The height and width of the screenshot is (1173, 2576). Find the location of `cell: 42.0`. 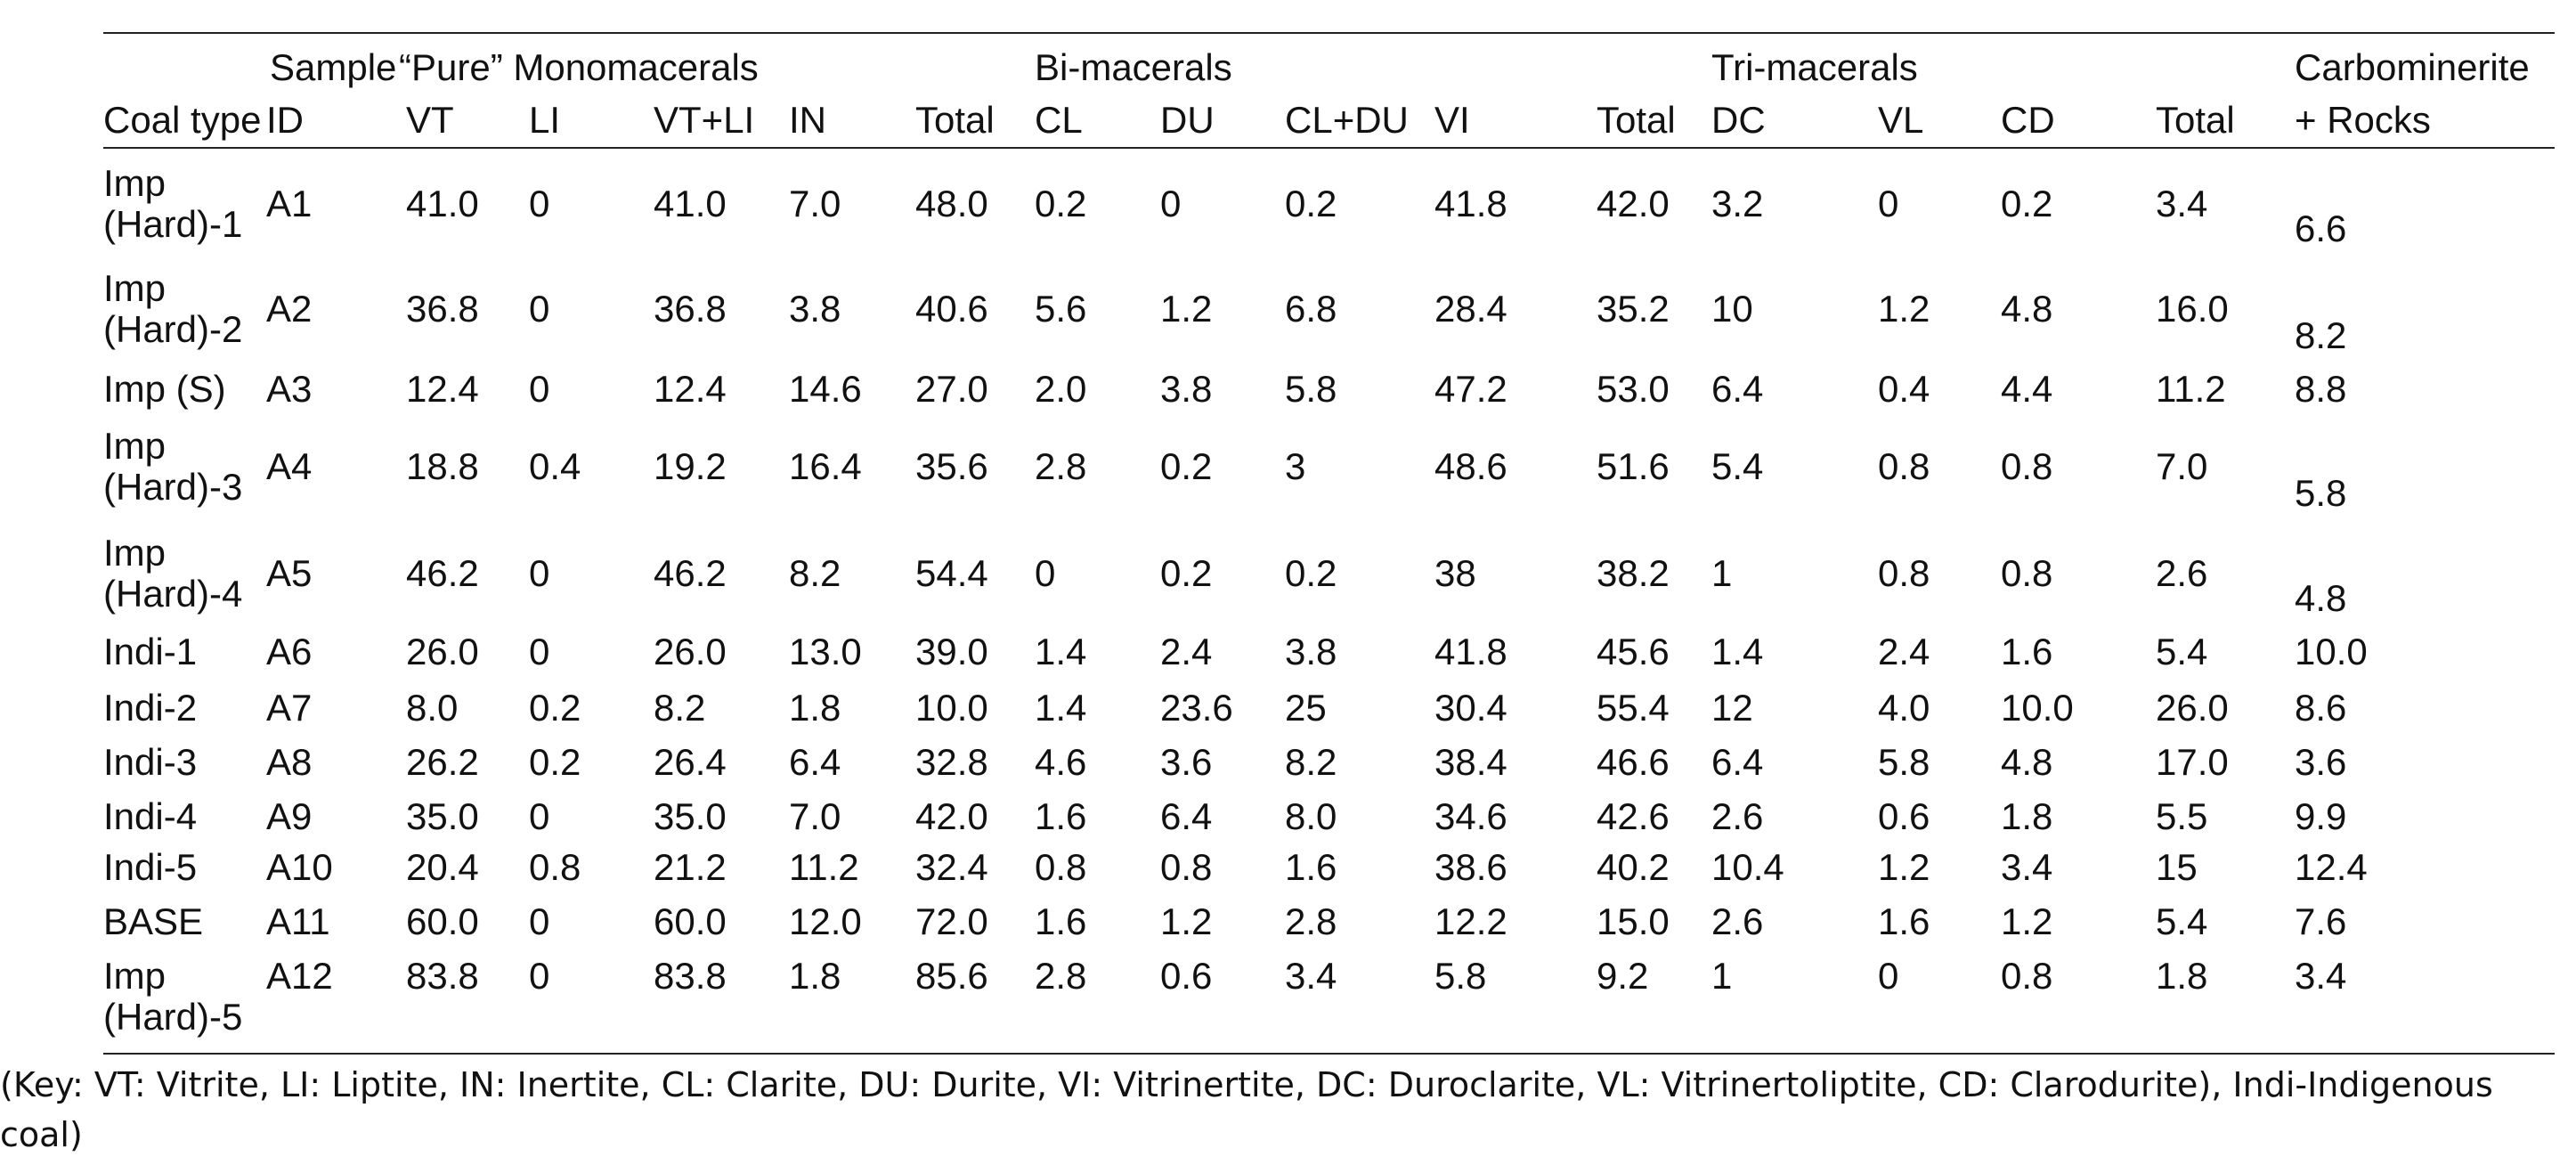

cell: 42.0 is located at coordinates (951, 816).